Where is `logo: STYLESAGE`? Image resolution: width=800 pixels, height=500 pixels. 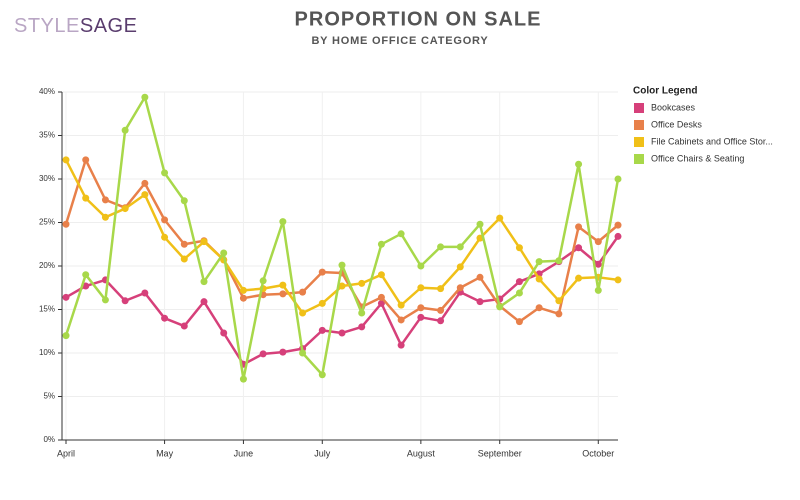 logo: STYLESAGE is located at coordinates (75, 26).